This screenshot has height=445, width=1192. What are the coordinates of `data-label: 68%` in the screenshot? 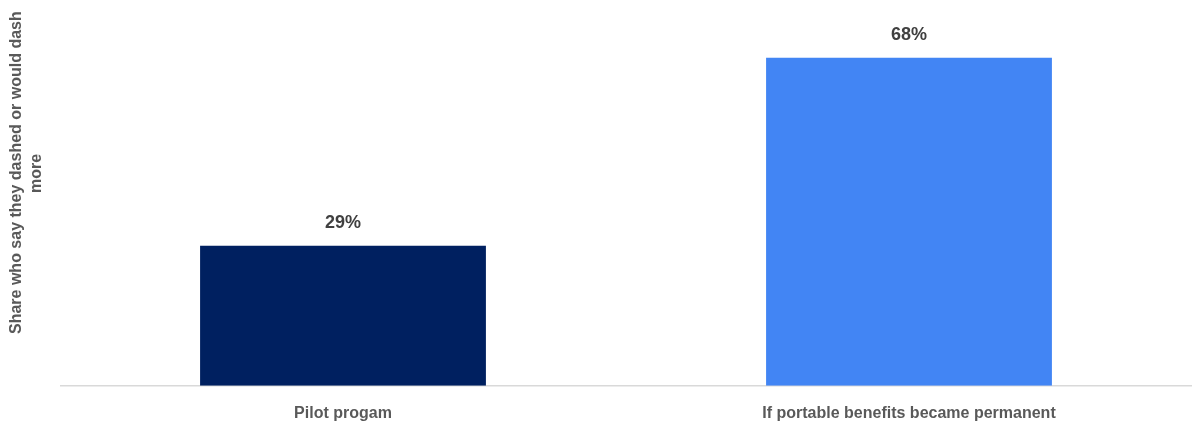 It's located at (909, 33).